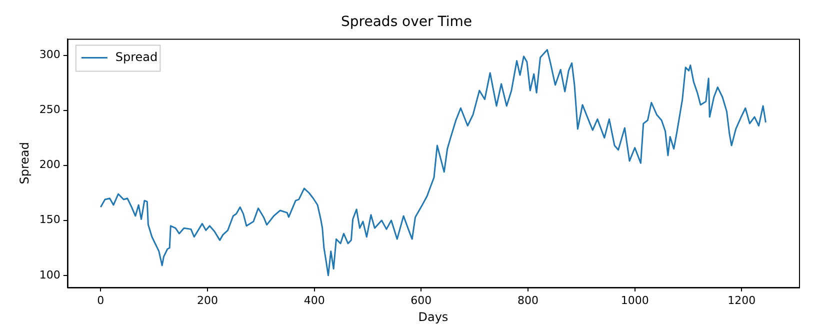 The image size is (839, 331). Describe the element at coordinates (24, 163) in the screenshot. I see `y-axis-title: Spread` at that location.